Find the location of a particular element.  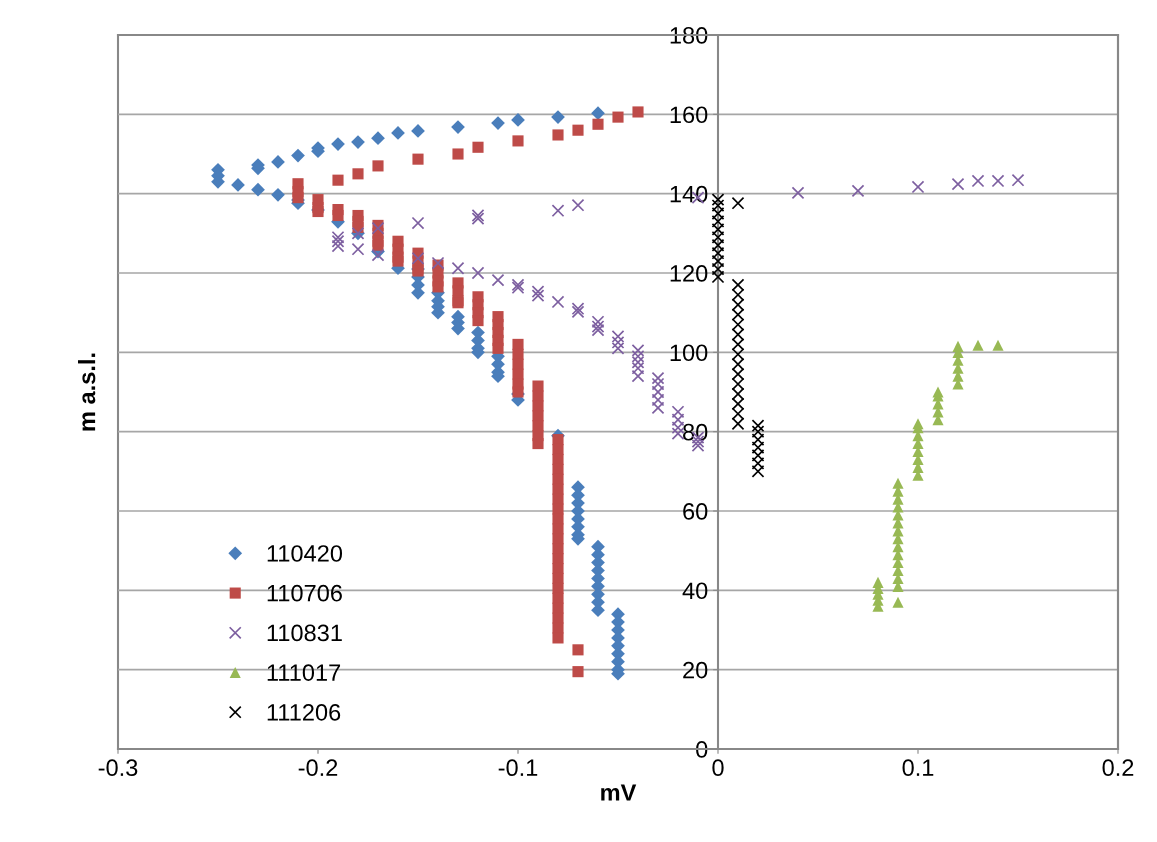

y-tick-label: 160 is located at coordinates (689, 115).